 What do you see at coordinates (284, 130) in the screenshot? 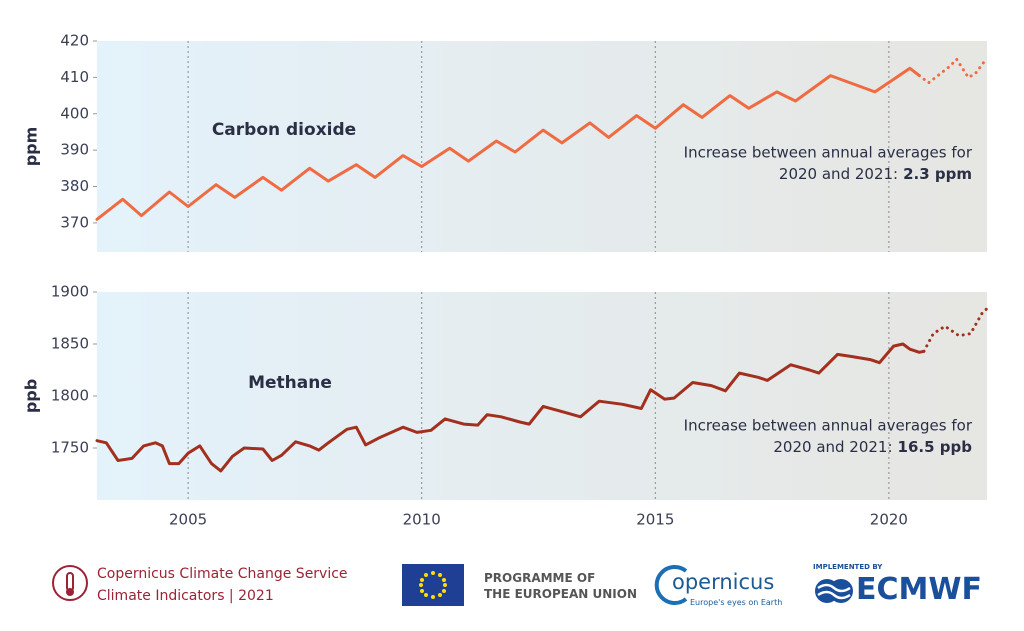
I see `series-label: Carbon dioxide` at bounding box center [284, 130].